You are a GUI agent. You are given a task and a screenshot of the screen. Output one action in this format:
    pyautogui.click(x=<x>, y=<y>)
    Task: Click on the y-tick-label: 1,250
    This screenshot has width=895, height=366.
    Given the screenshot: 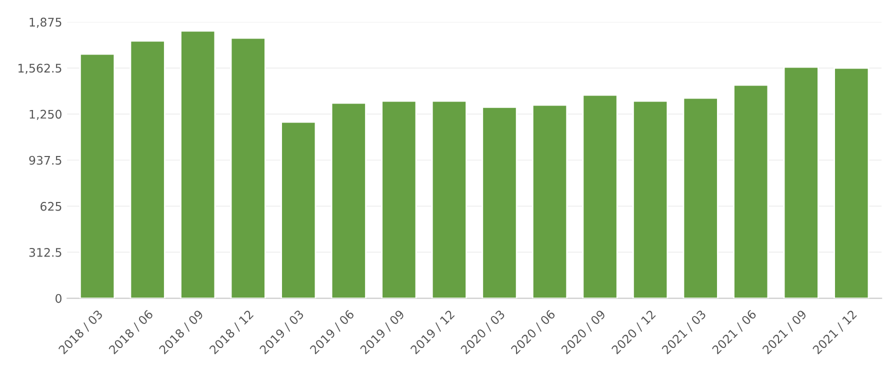 What is the action you would take?
    pyautogui.click(x=46, y=115)
    